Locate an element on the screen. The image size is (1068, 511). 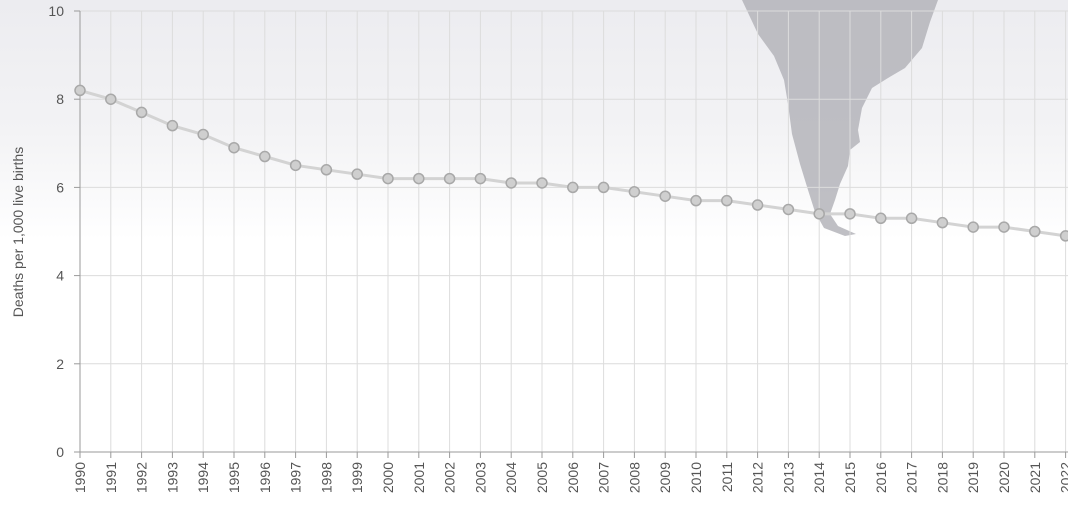
x-tick-label: 1998 is located at coordinates (326, 477).